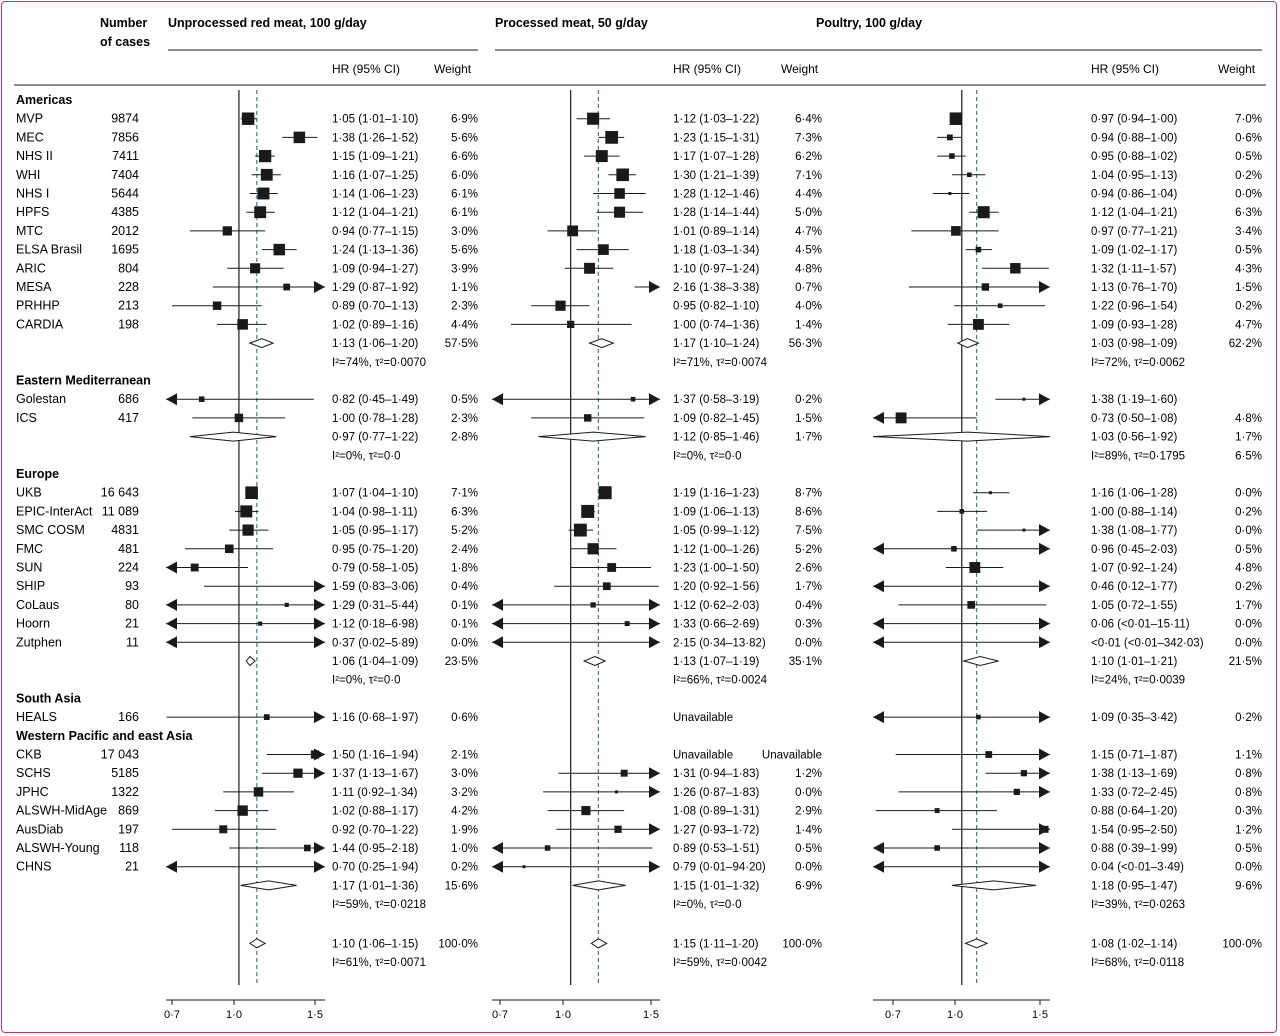  What do you see at coordinates (808, 886) in the screenshot?
I see `weight-processed-meat: 6·9%` at bounding box center [808, 886].